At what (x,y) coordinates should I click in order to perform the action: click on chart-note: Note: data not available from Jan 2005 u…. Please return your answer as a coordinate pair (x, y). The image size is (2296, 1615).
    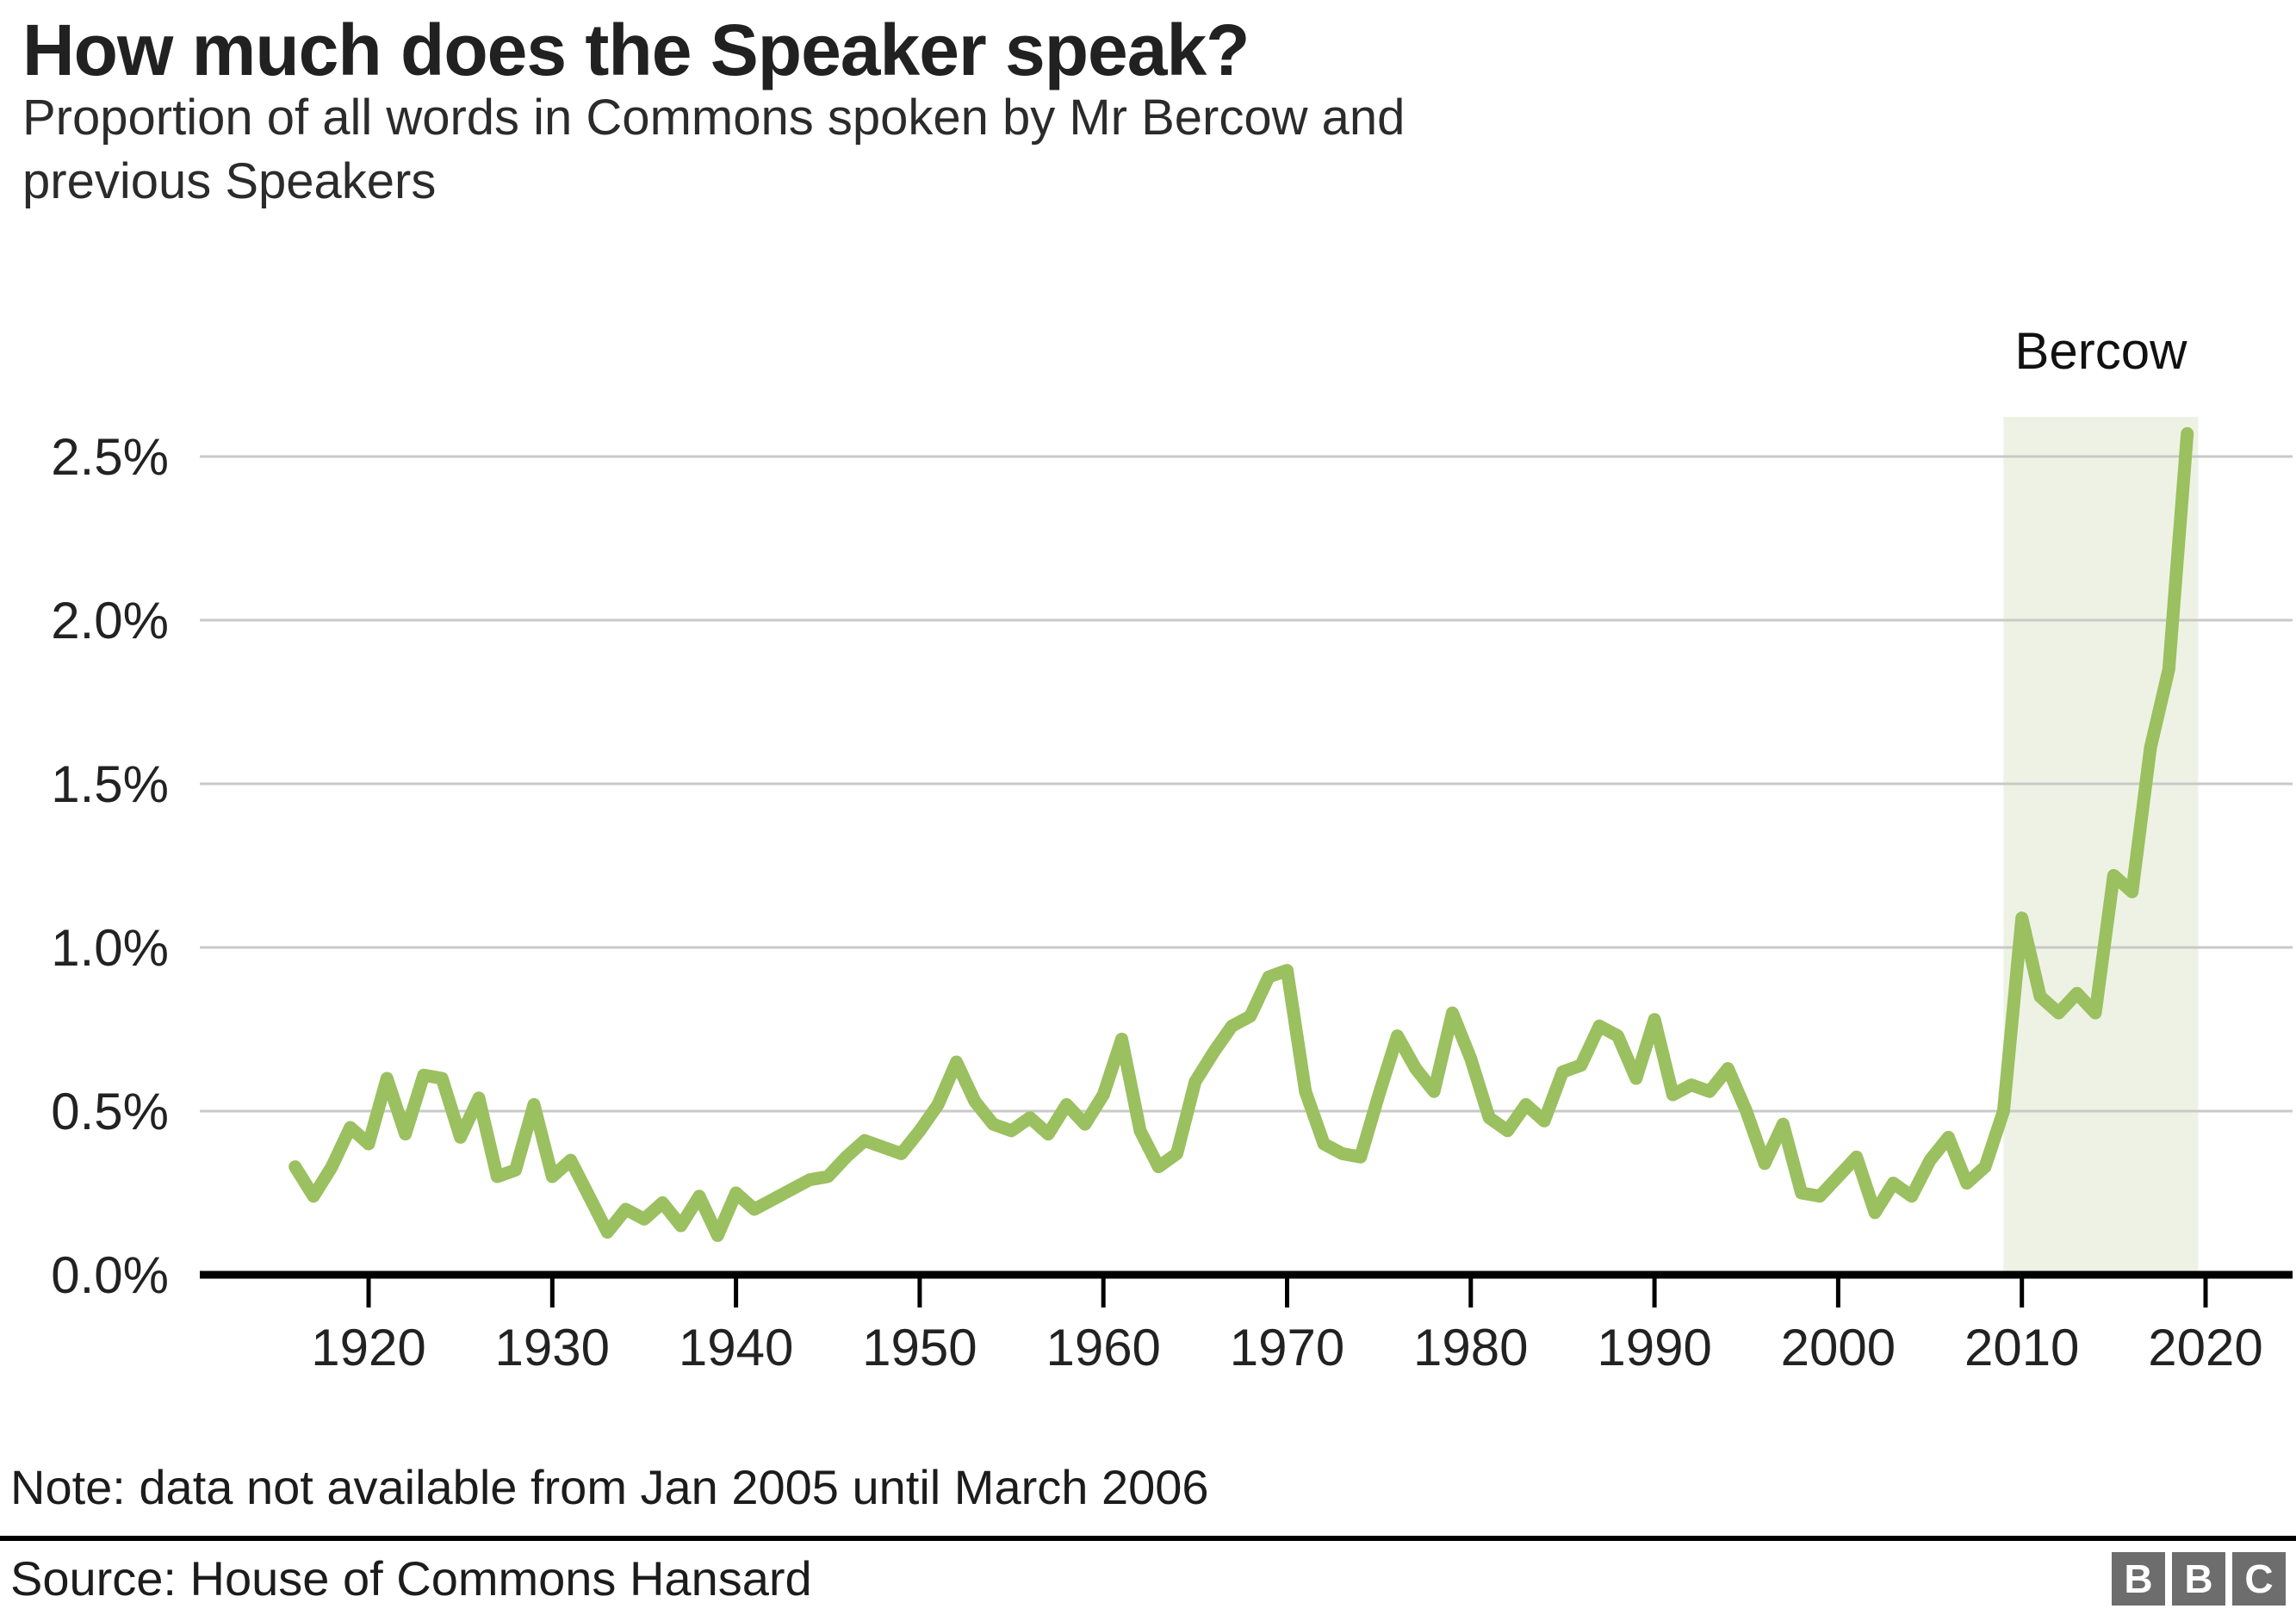
    Looking at the image, I should click on (609, 1487).